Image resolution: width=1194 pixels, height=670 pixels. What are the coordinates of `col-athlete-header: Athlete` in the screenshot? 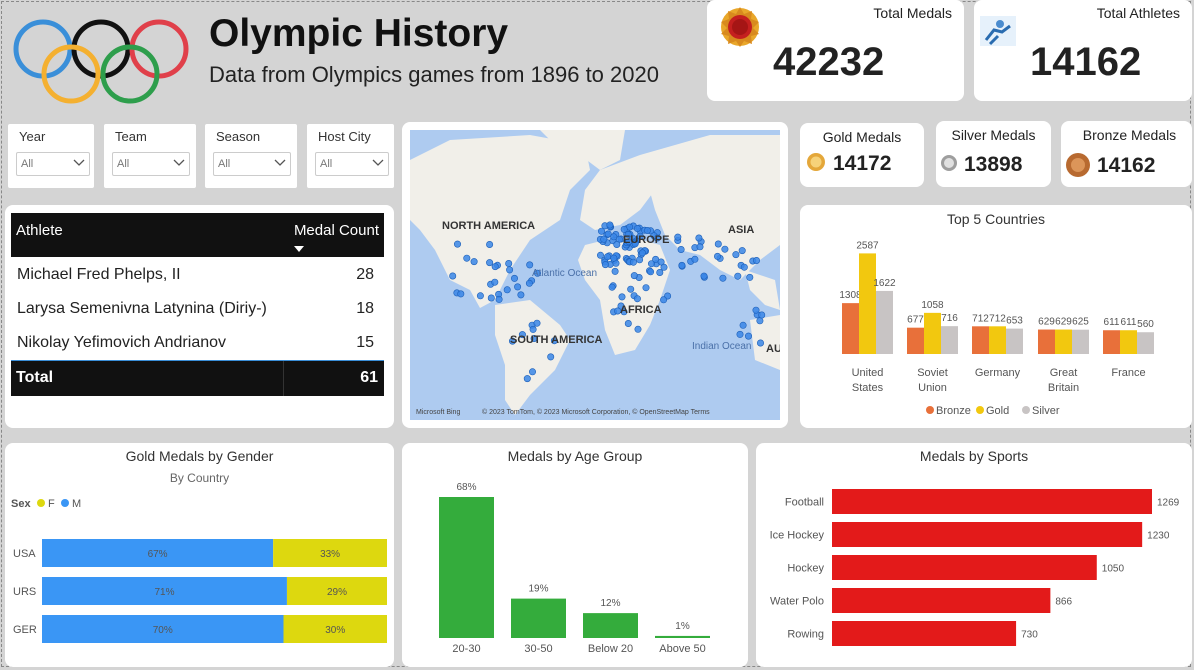 It's located at (39, 230).